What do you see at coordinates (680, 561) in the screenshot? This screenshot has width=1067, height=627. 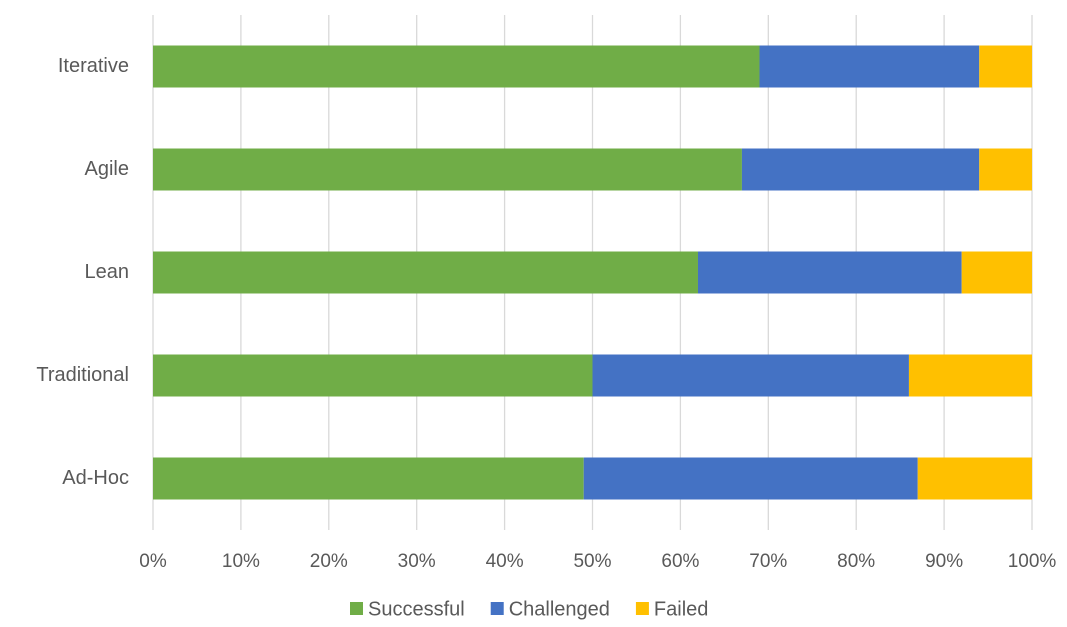 I see `x-tick-label: 60%` at bounding box center [680, 561].